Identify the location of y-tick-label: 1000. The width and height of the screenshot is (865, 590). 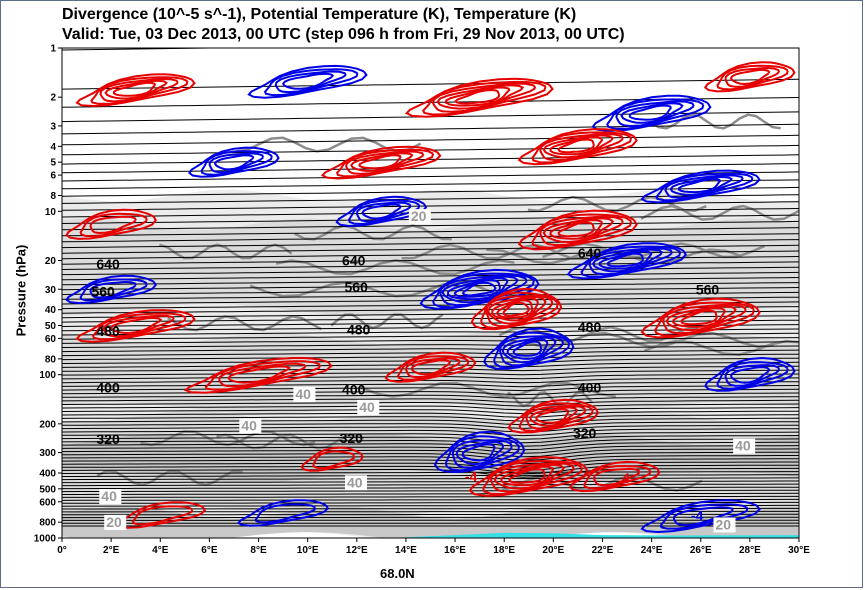
(45, 539).